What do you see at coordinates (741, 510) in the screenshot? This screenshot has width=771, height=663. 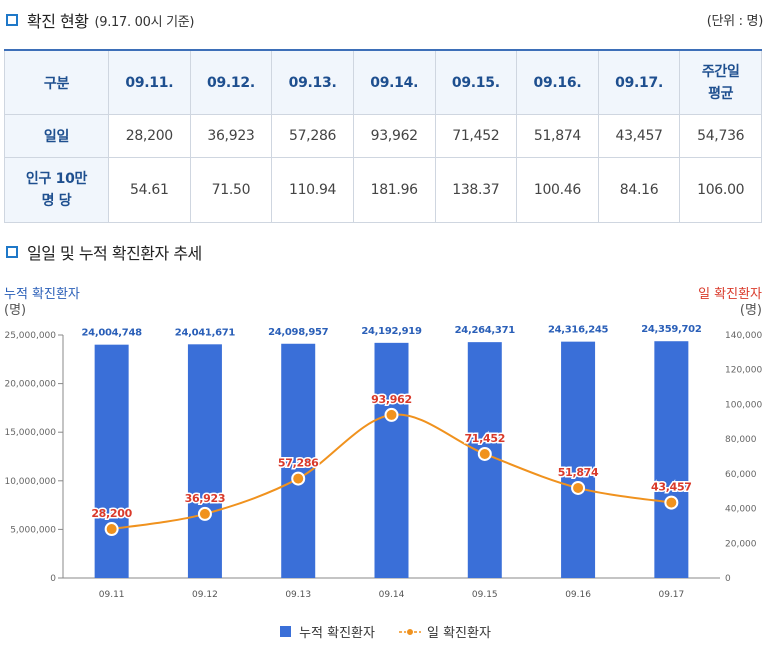 I see `right-axis-tick-label: 40,000` at bounding box center [741, 510].